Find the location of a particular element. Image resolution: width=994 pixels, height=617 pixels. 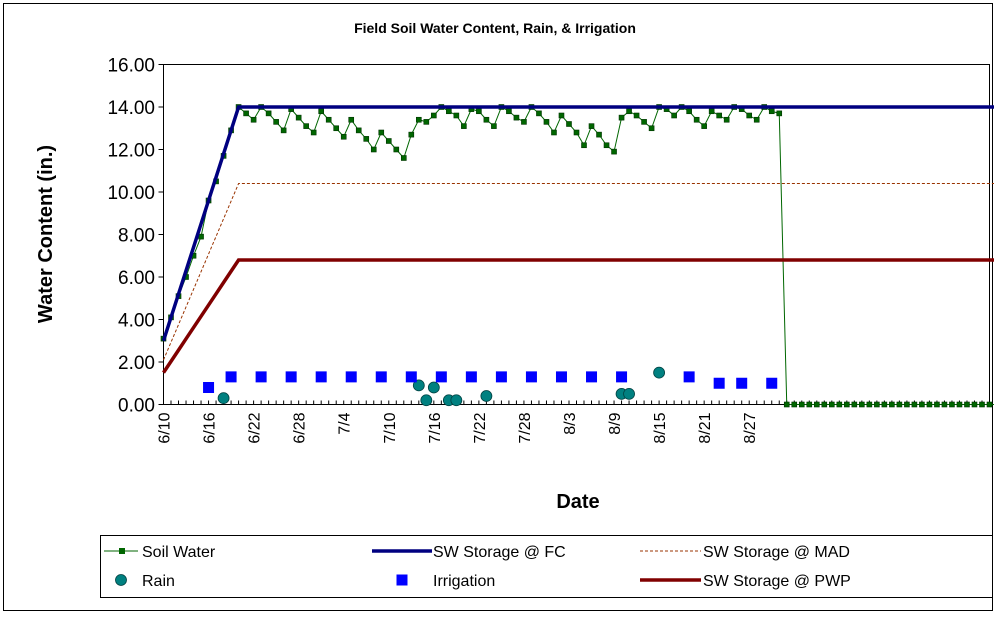

y-tick-label: 8.00 is located at coordinates (136, 236).